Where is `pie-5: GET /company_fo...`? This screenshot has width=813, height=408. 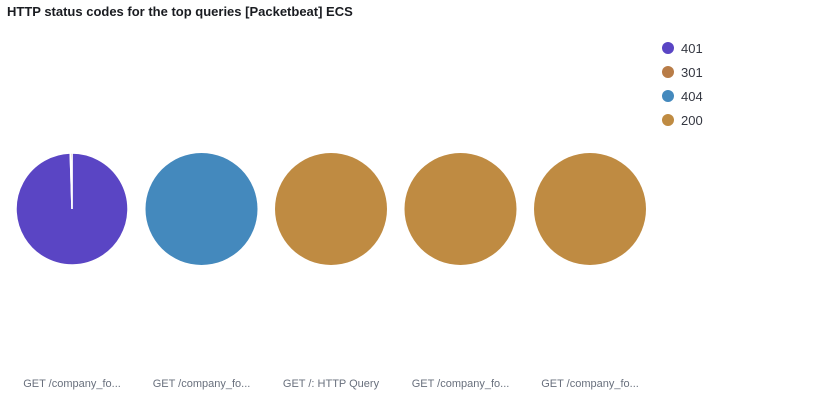
pie-5: GET /company_fo... is located at coordinates (590, 271).